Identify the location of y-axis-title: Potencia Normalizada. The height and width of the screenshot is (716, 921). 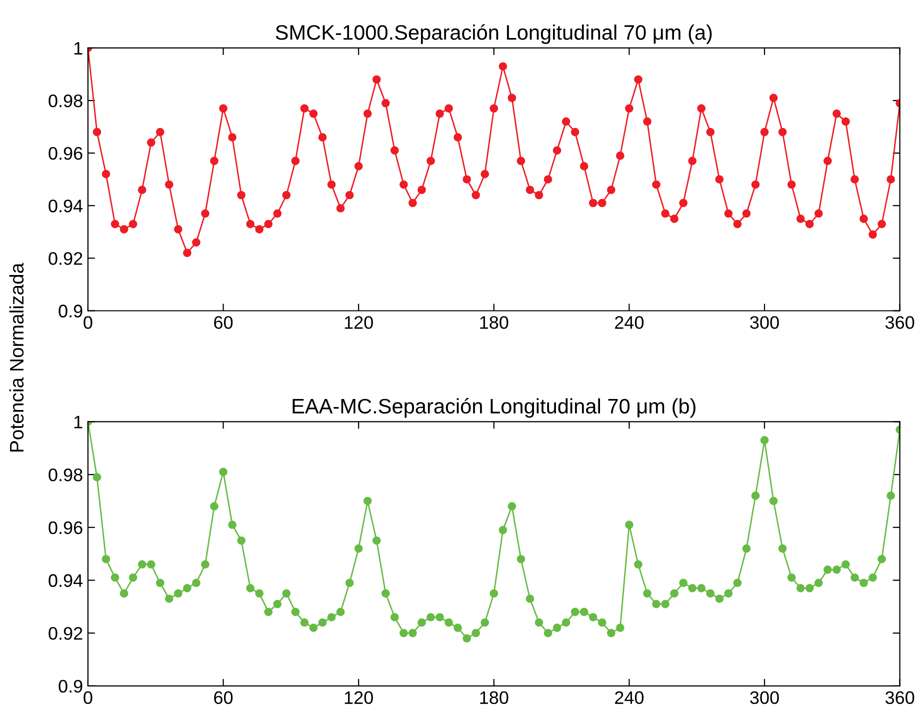
(16, 357).